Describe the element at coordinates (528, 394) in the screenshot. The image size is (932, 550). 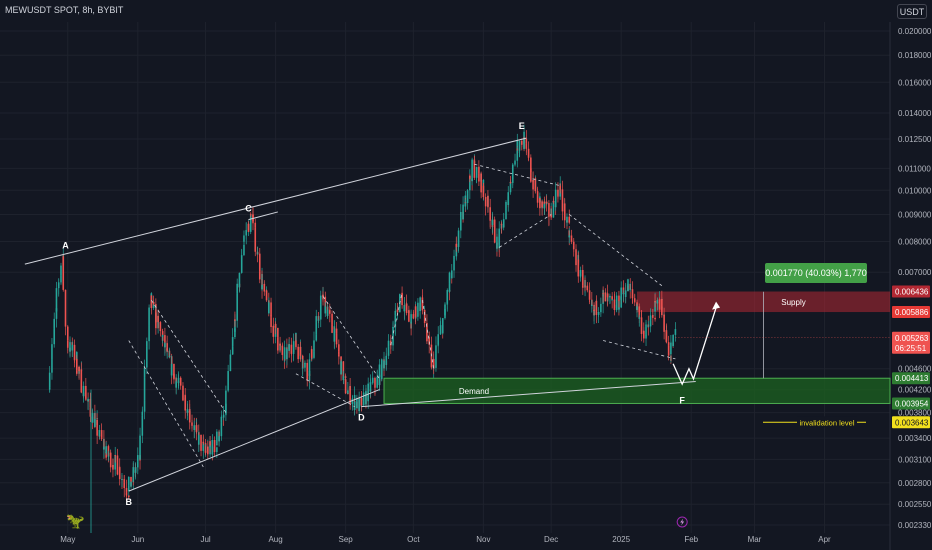
I see `trendline` at that location.